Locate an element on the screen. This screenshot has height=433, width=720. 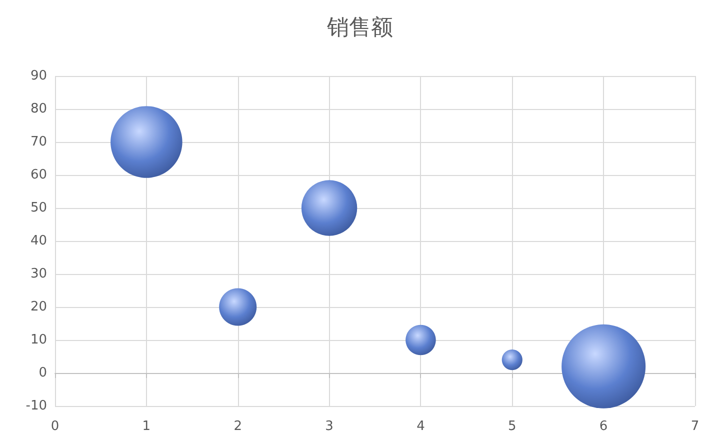
y-tick-label: 40 is located at coordinates (38, 241).